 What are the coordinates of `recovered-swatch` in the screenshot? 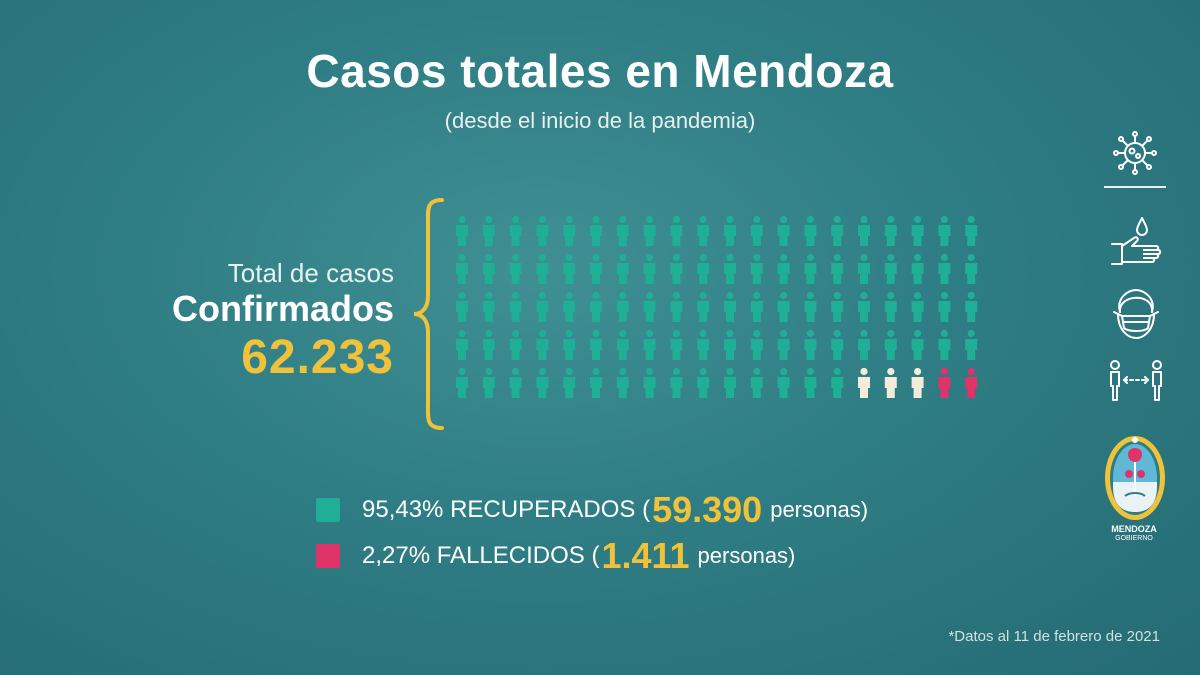 It's located at (328, 510).